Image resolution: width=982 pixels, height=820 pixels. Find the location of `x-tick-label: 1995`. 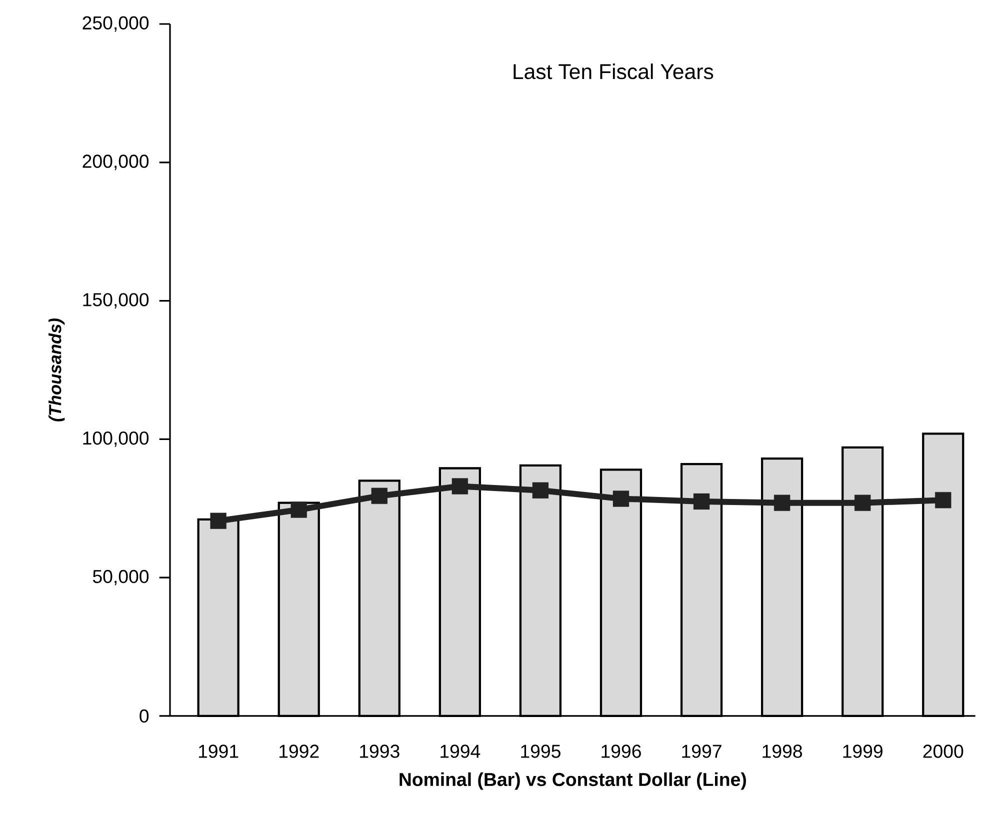

x-tick-label: 1995 is located at coordinates (540, 751).